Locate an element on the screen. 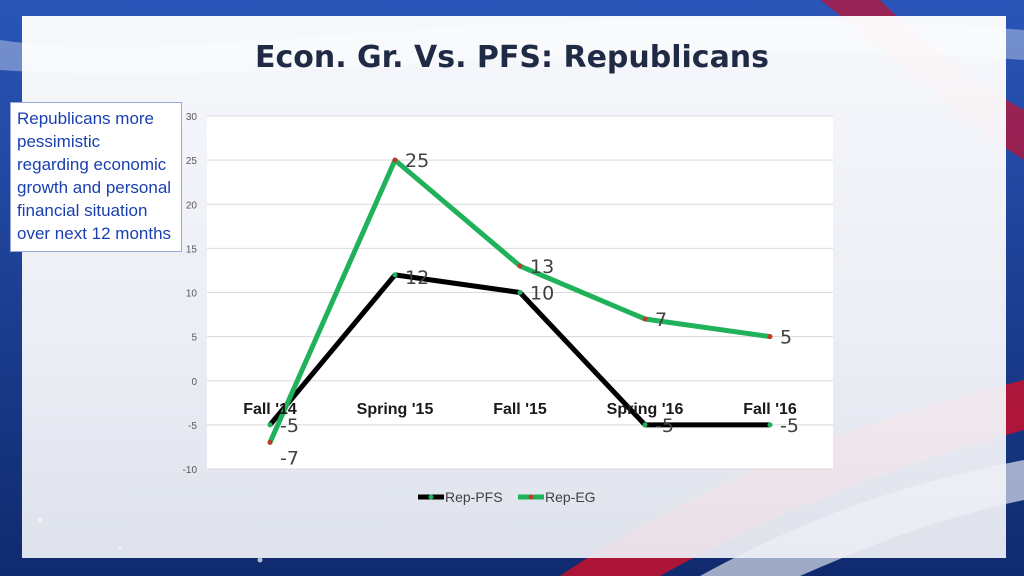 Image resolution: width=1024 pixels, height=576 pixels. legend-label: Rep-EG is located at coordinates (570, 497).